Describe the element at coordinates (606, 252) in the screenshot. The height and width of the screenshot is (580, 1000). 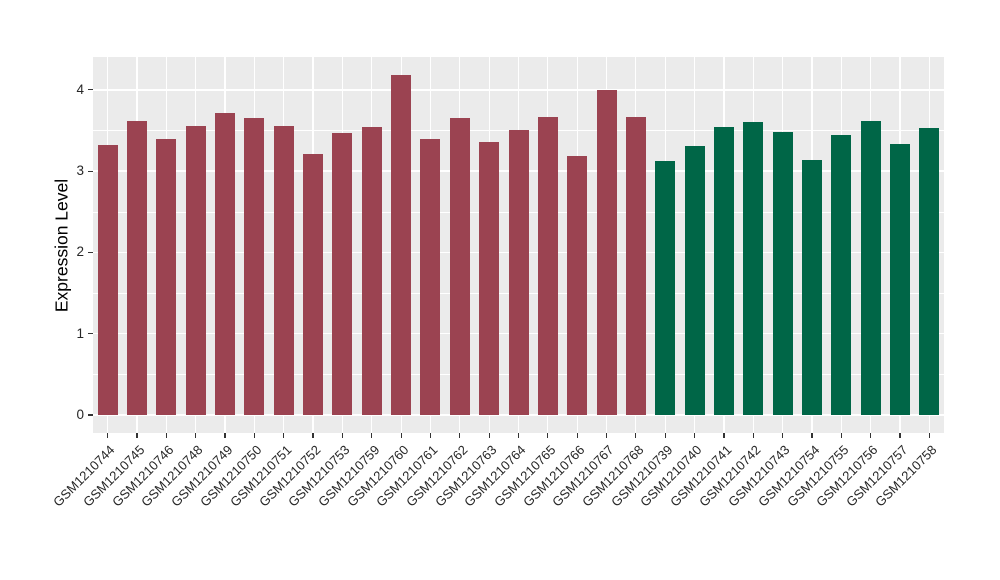
I see `bar-GSM1210767` at that location.